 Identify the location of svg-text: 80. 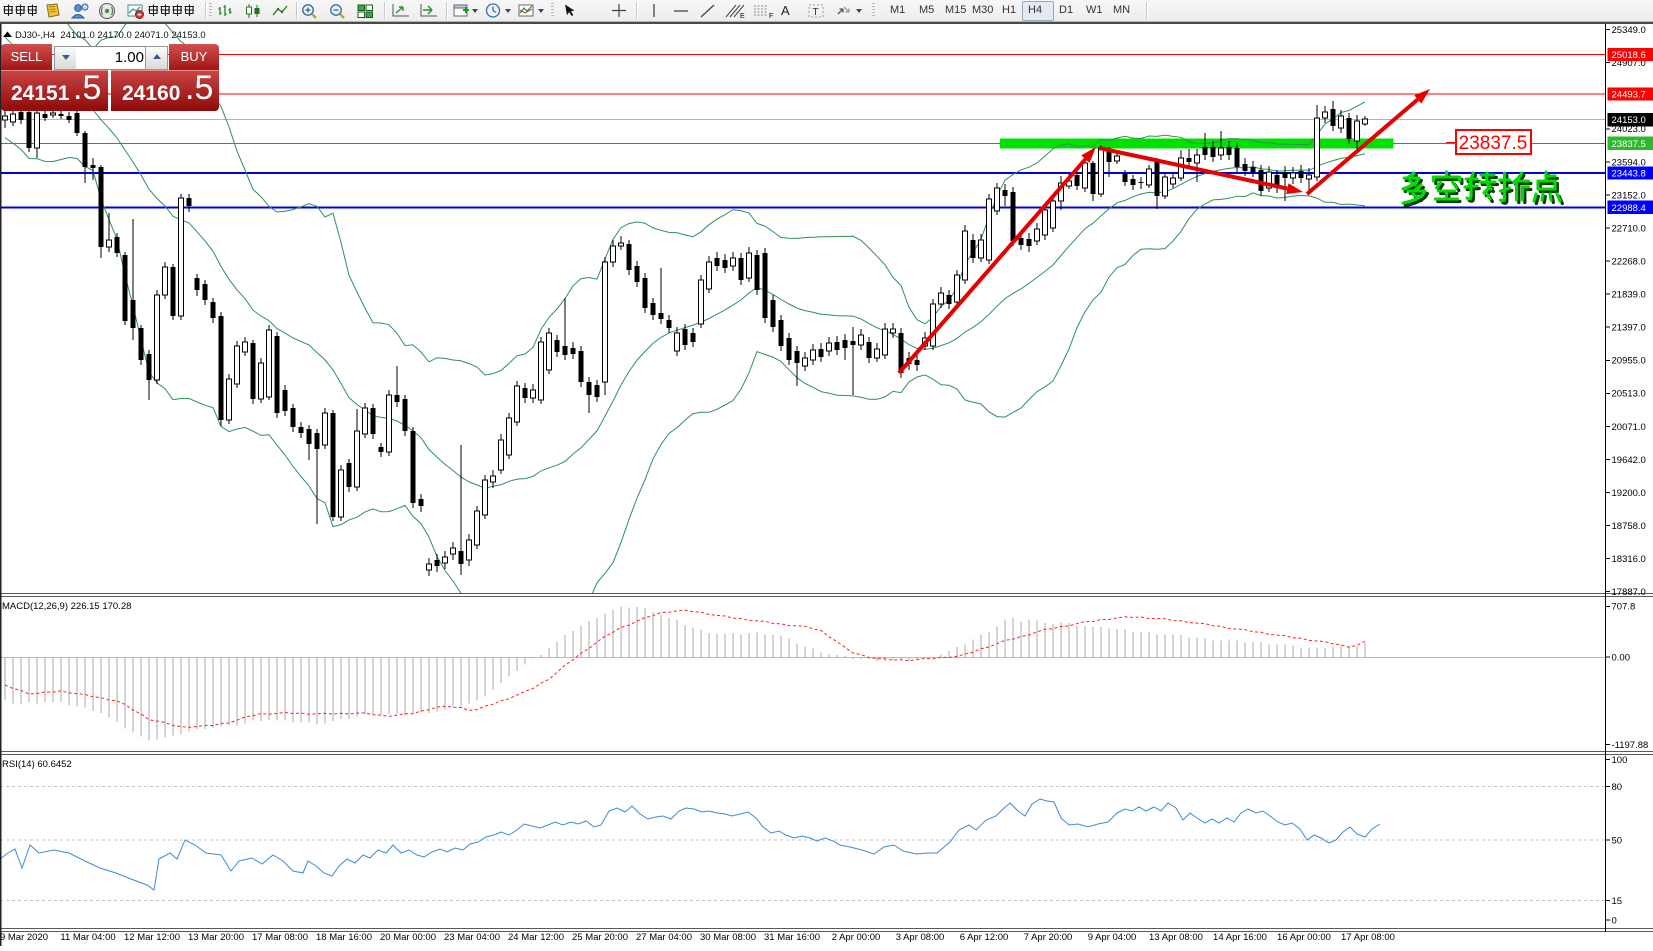
(1617, 787).